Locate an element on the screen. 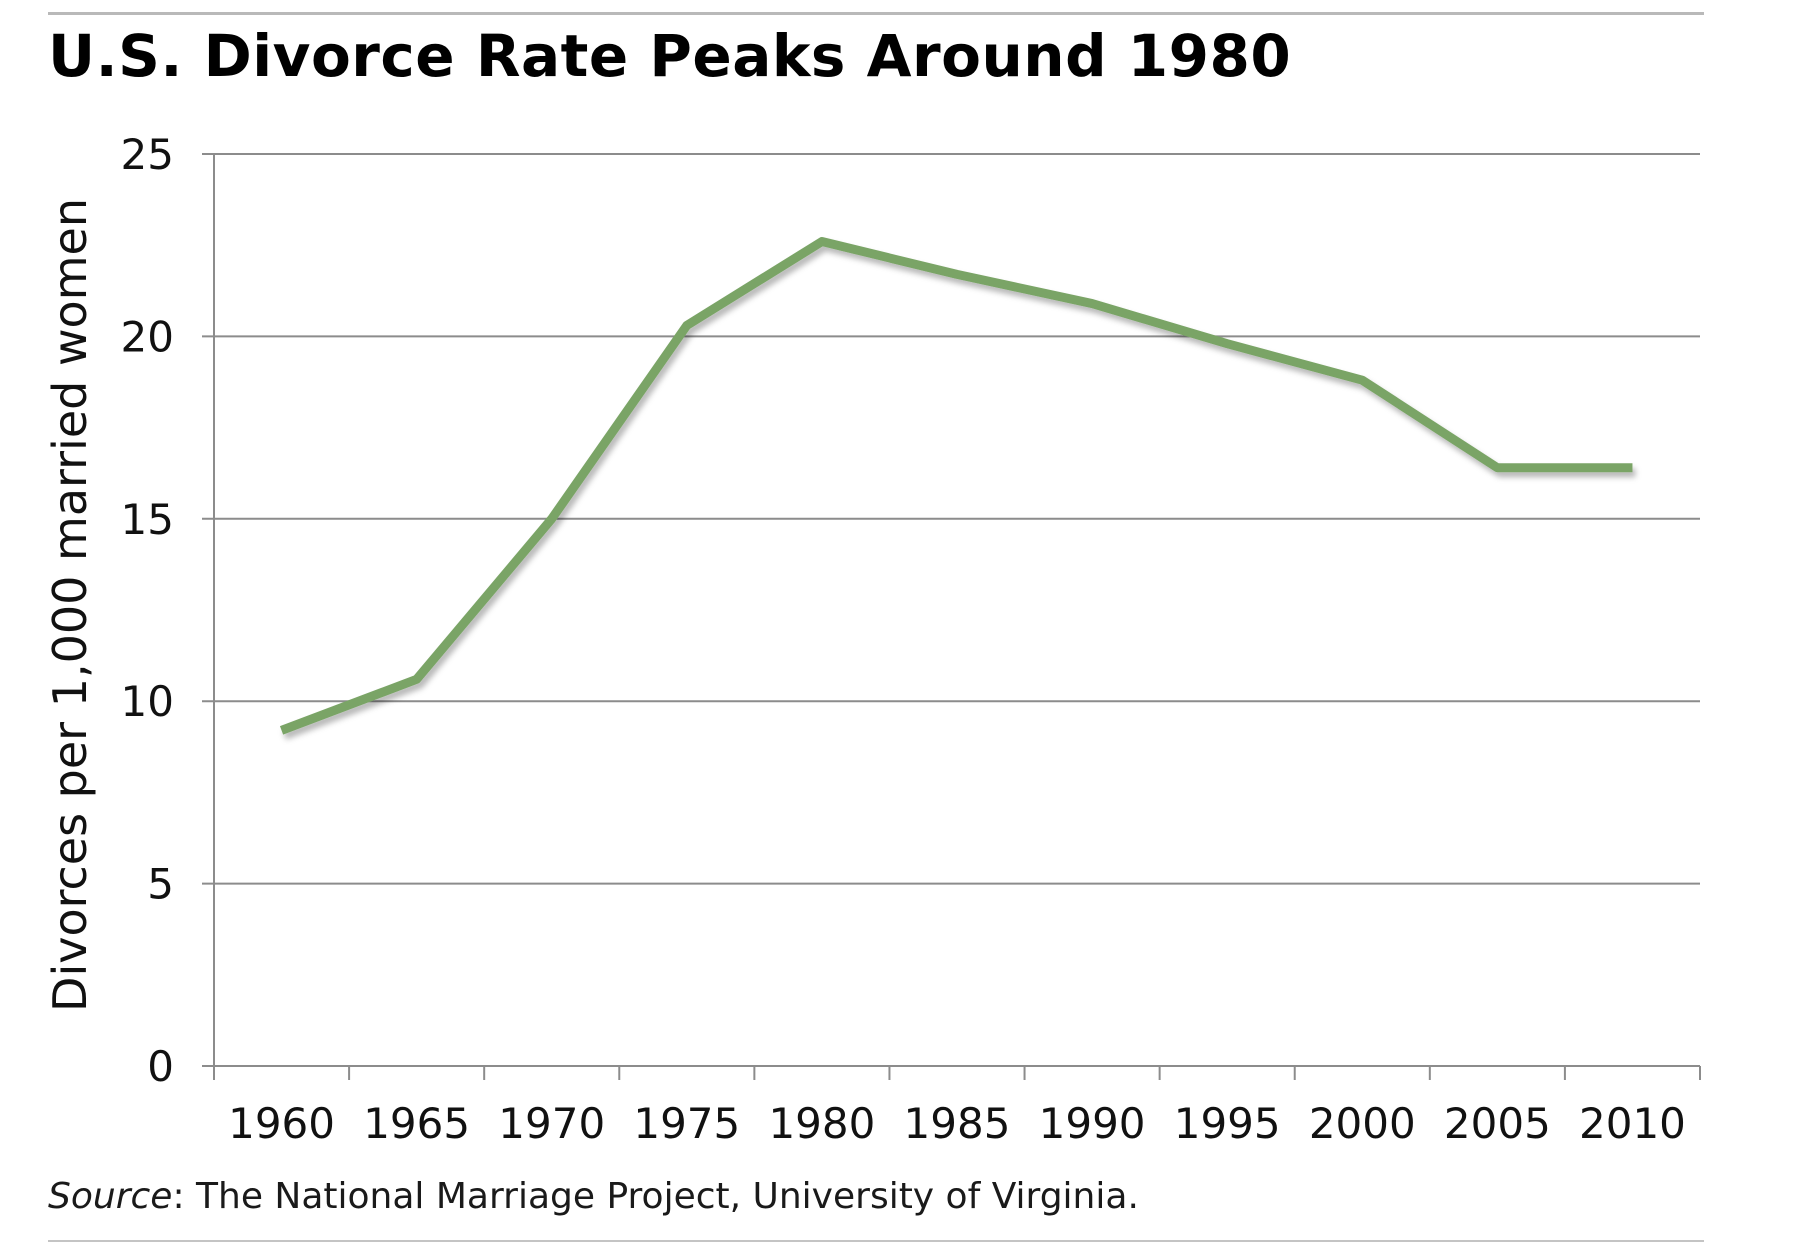 The image size is (1800, 1256). x-tick-label: 1995 is located at coordinates (1227, 1123).